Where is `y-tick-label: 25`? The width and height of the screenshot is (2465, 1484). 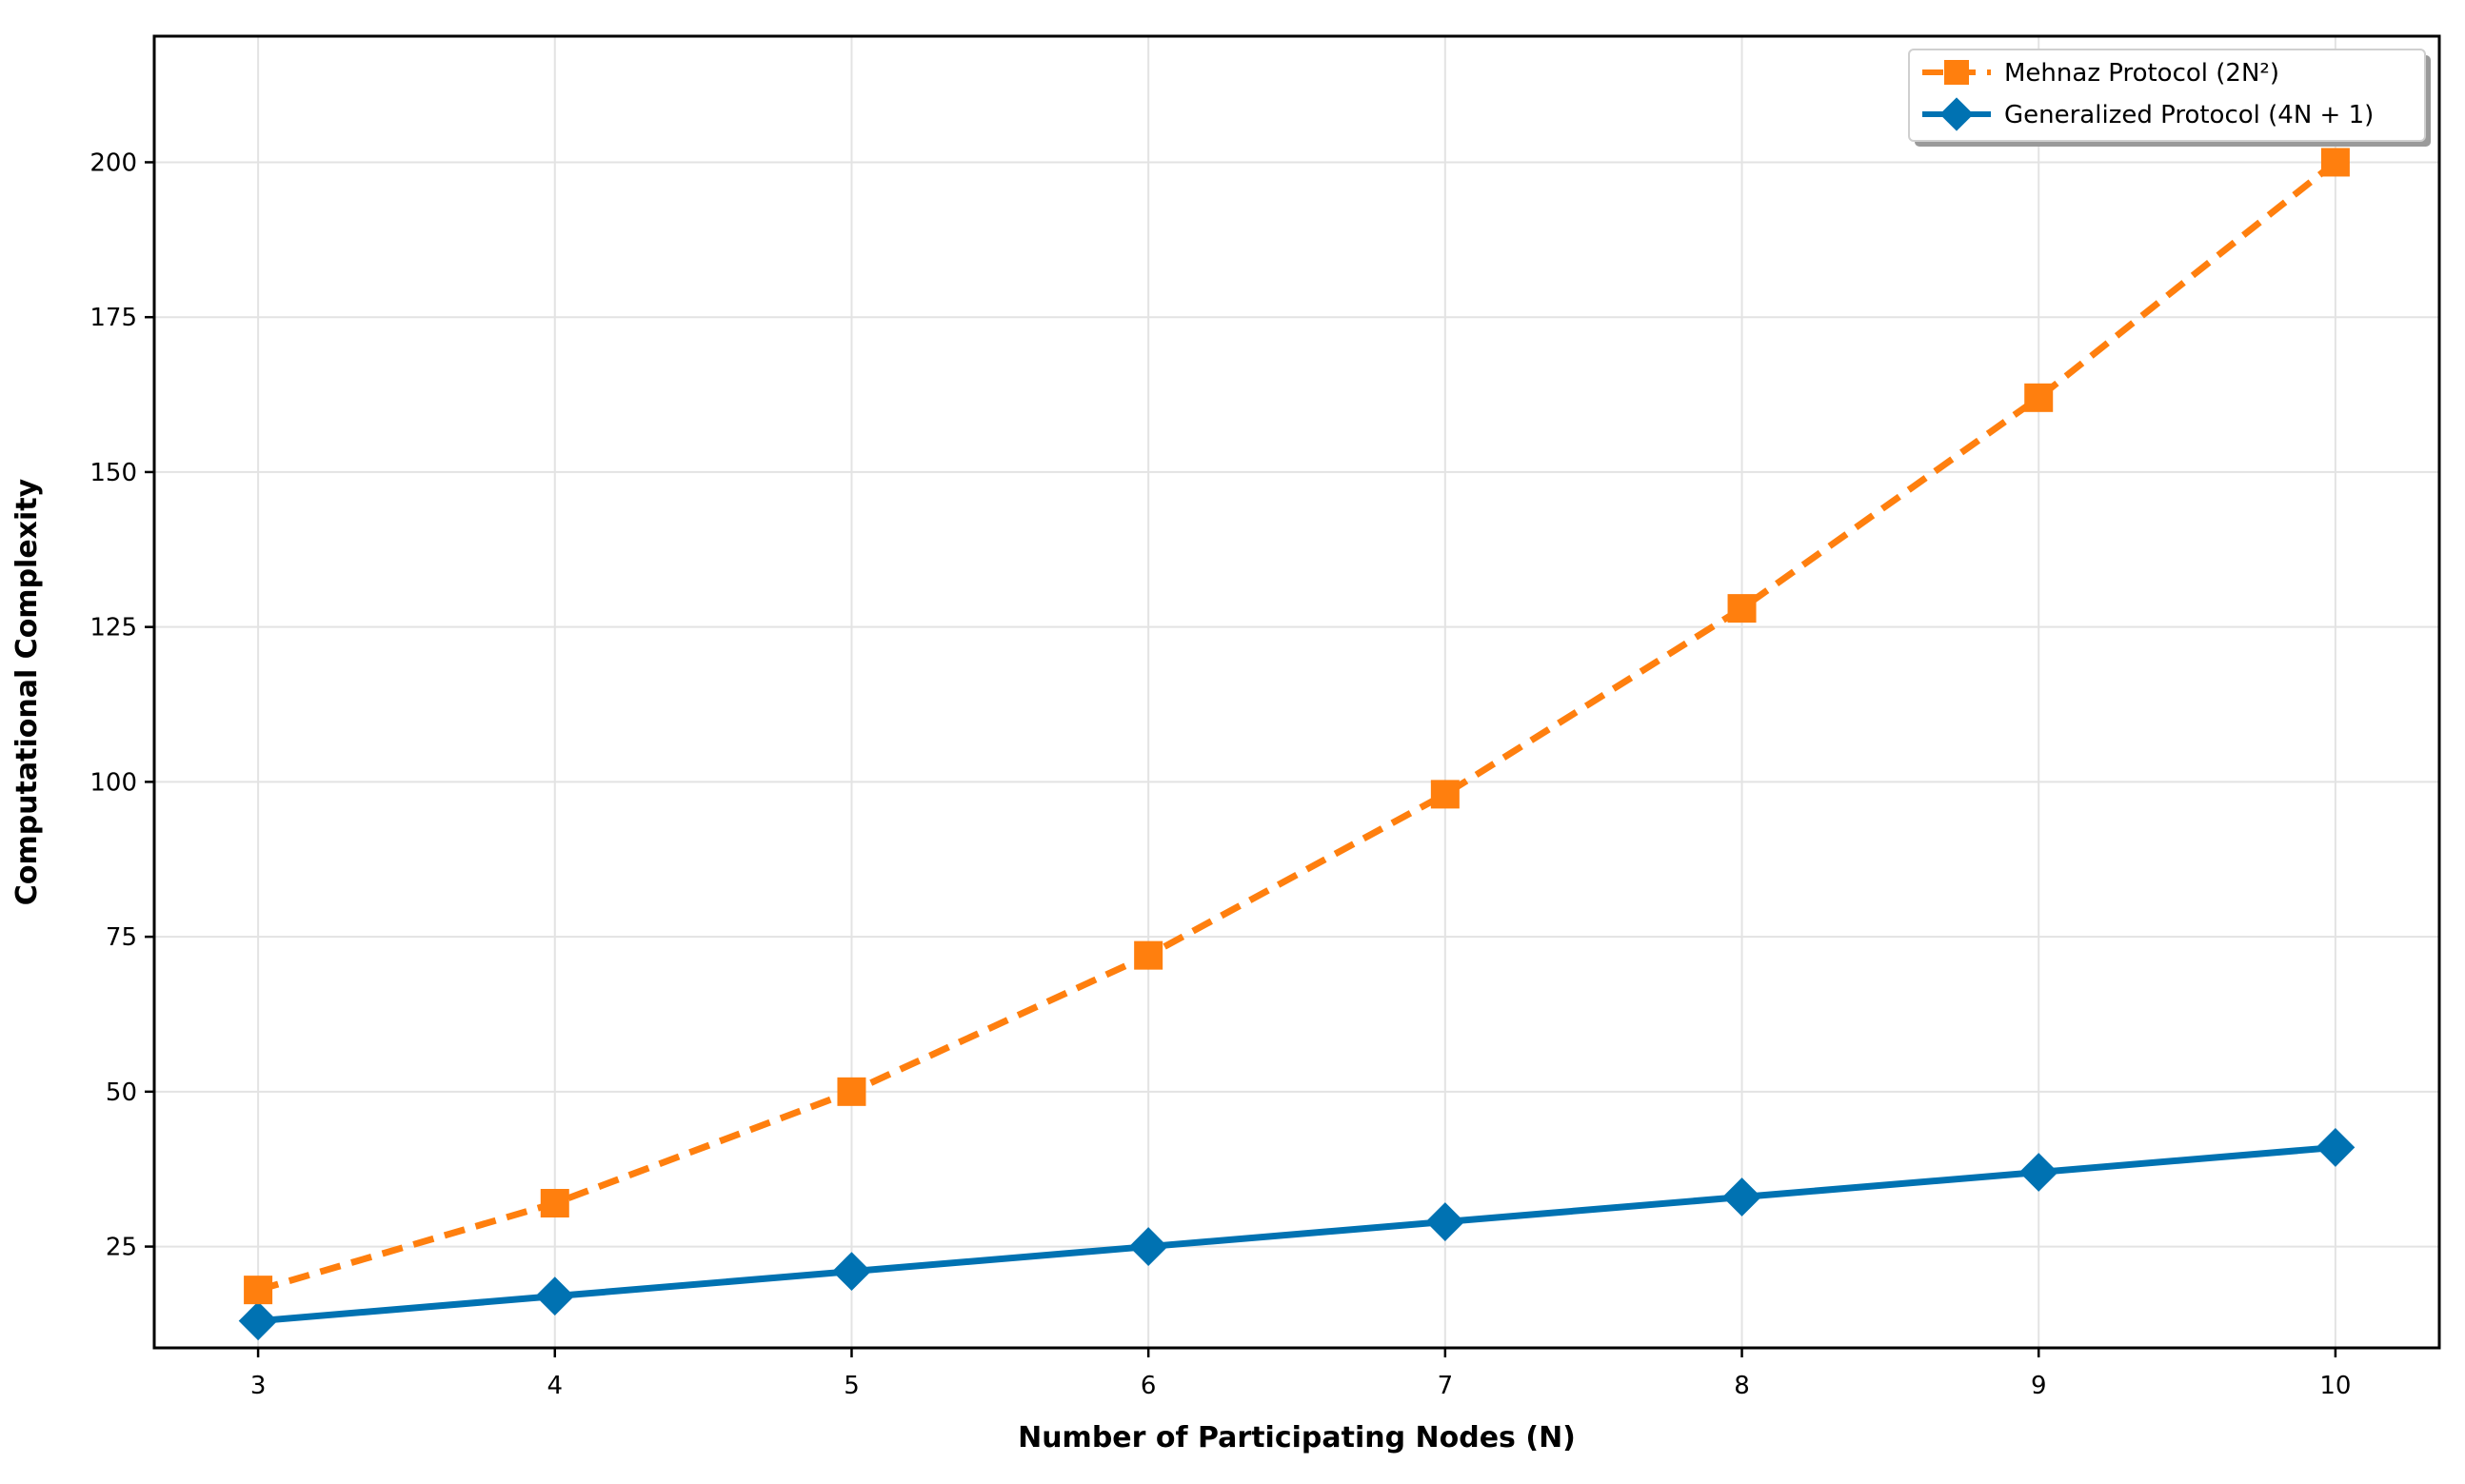 y-tick-label: 25 is located at coordinates (121, 1248).